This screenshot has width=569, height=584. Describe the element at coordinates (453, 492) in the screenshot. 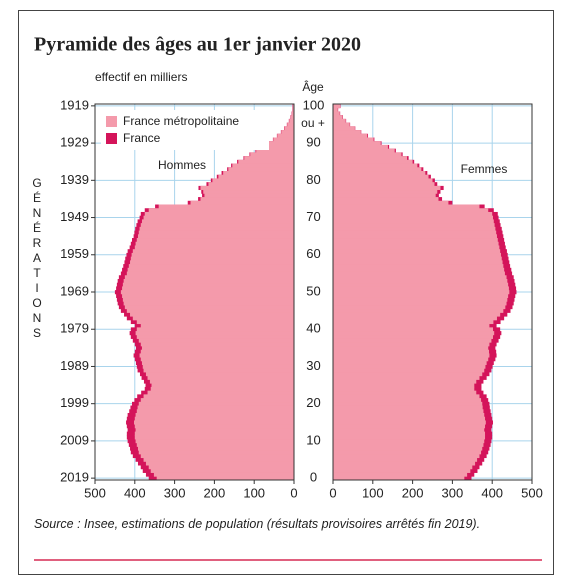

I see `x-tick-label: 300` at that location.